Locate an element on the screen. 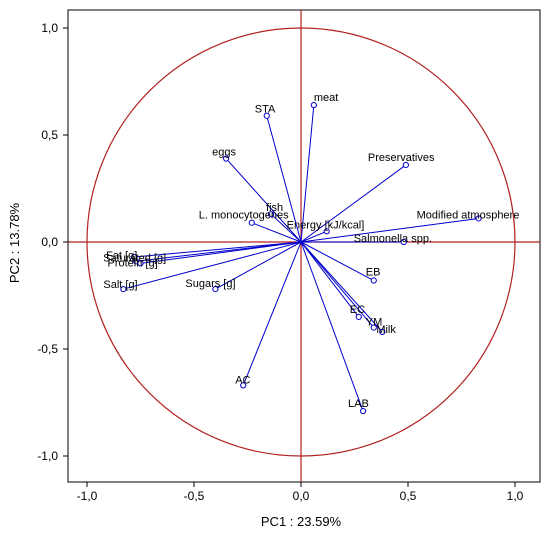 The width and height of the screenshot is (550, 535). vector-sugars-g is located at coordinates (258, 265).